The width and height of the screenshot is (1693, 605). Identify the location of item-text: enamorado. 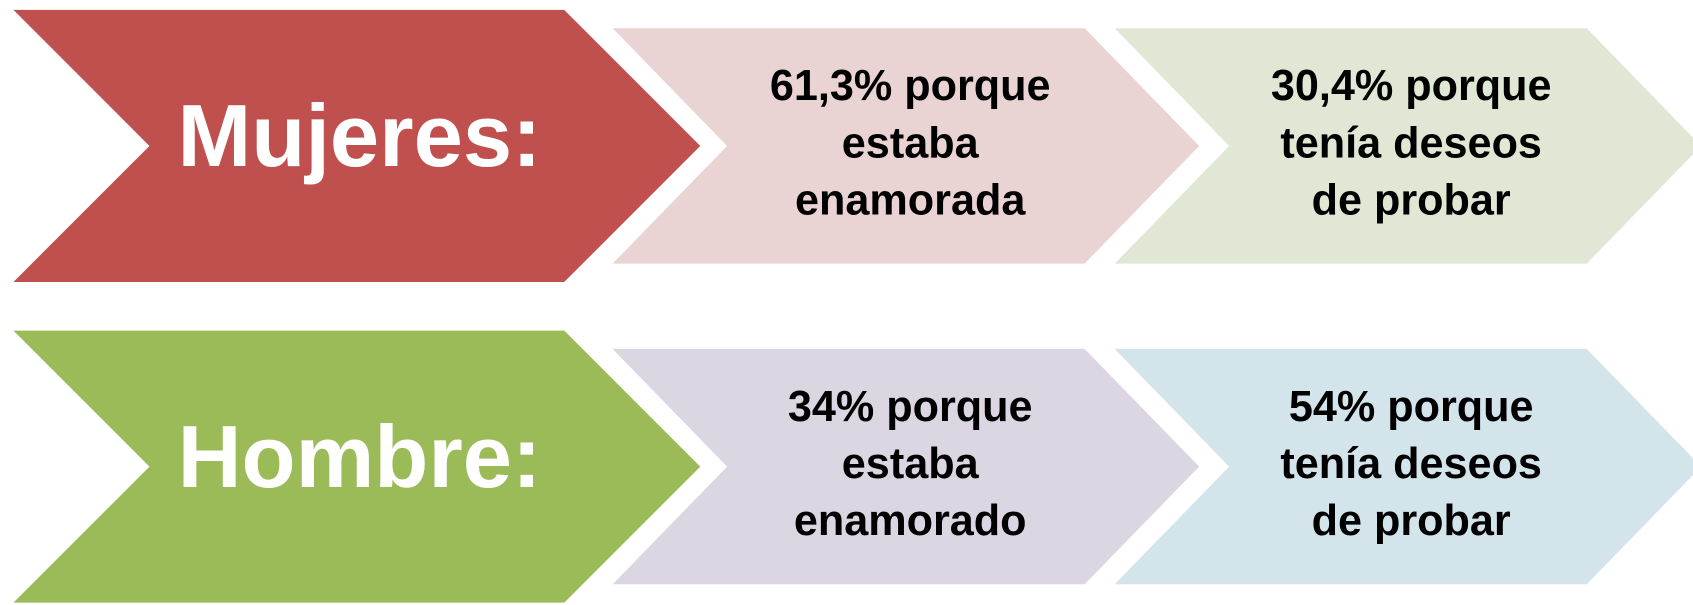
(910, 521).